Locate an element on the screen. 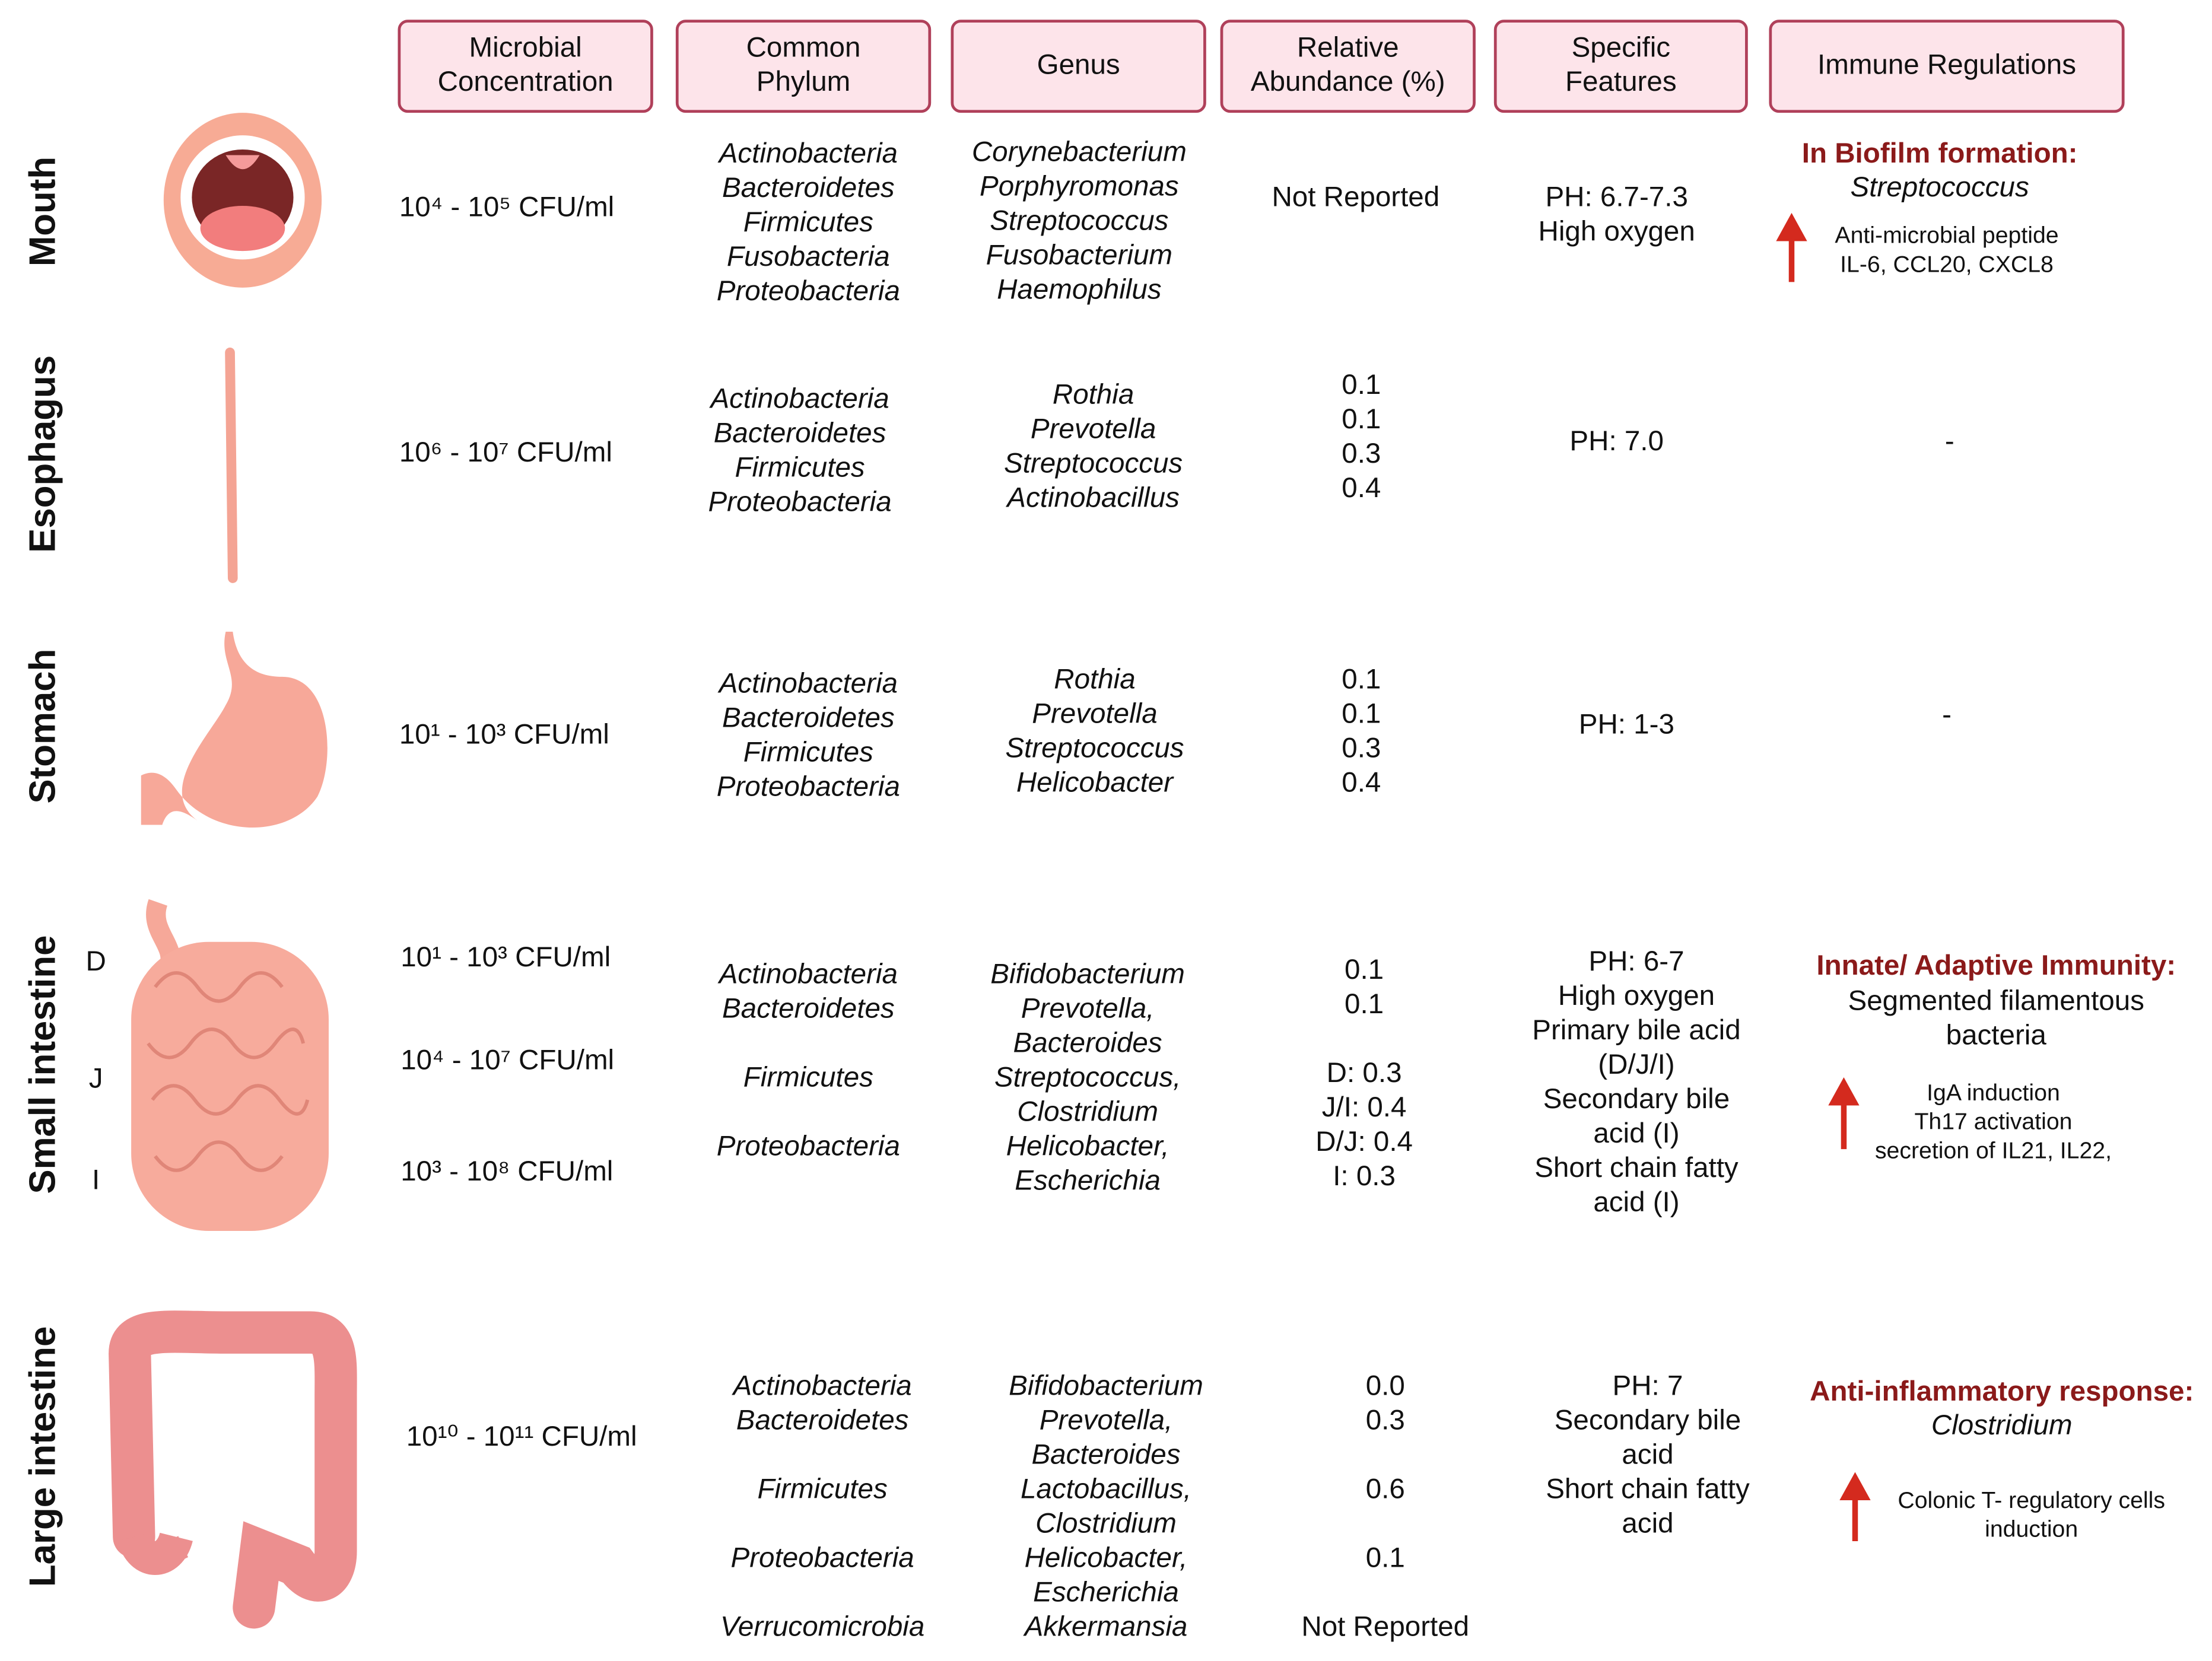 The image size is (2212, 1661). phylum: Fusobacteria is located at coordinates (809, 256).